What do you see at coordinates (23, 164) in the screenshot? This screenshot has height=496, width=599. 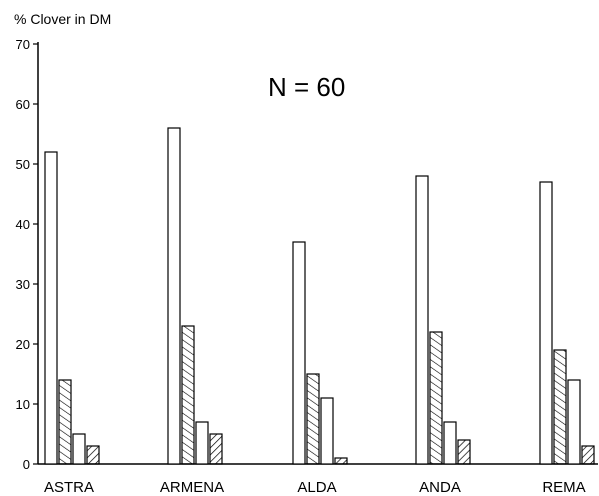 I see `y-tick-label: 50` at bounding box center [23, 164].